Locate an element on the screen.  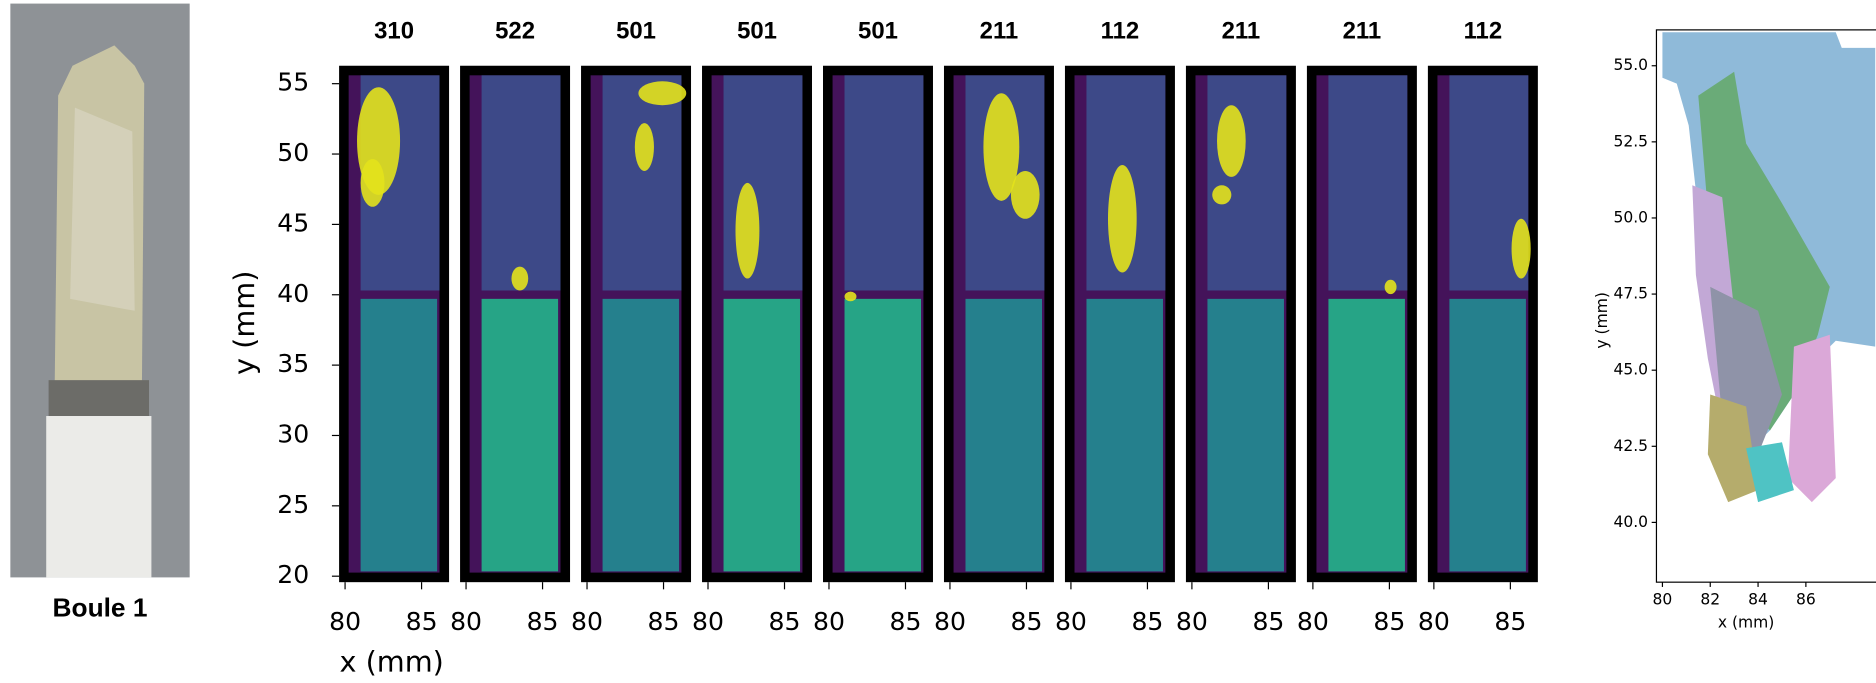
y-tick-label: 55 is located at coordinates (293, 82).